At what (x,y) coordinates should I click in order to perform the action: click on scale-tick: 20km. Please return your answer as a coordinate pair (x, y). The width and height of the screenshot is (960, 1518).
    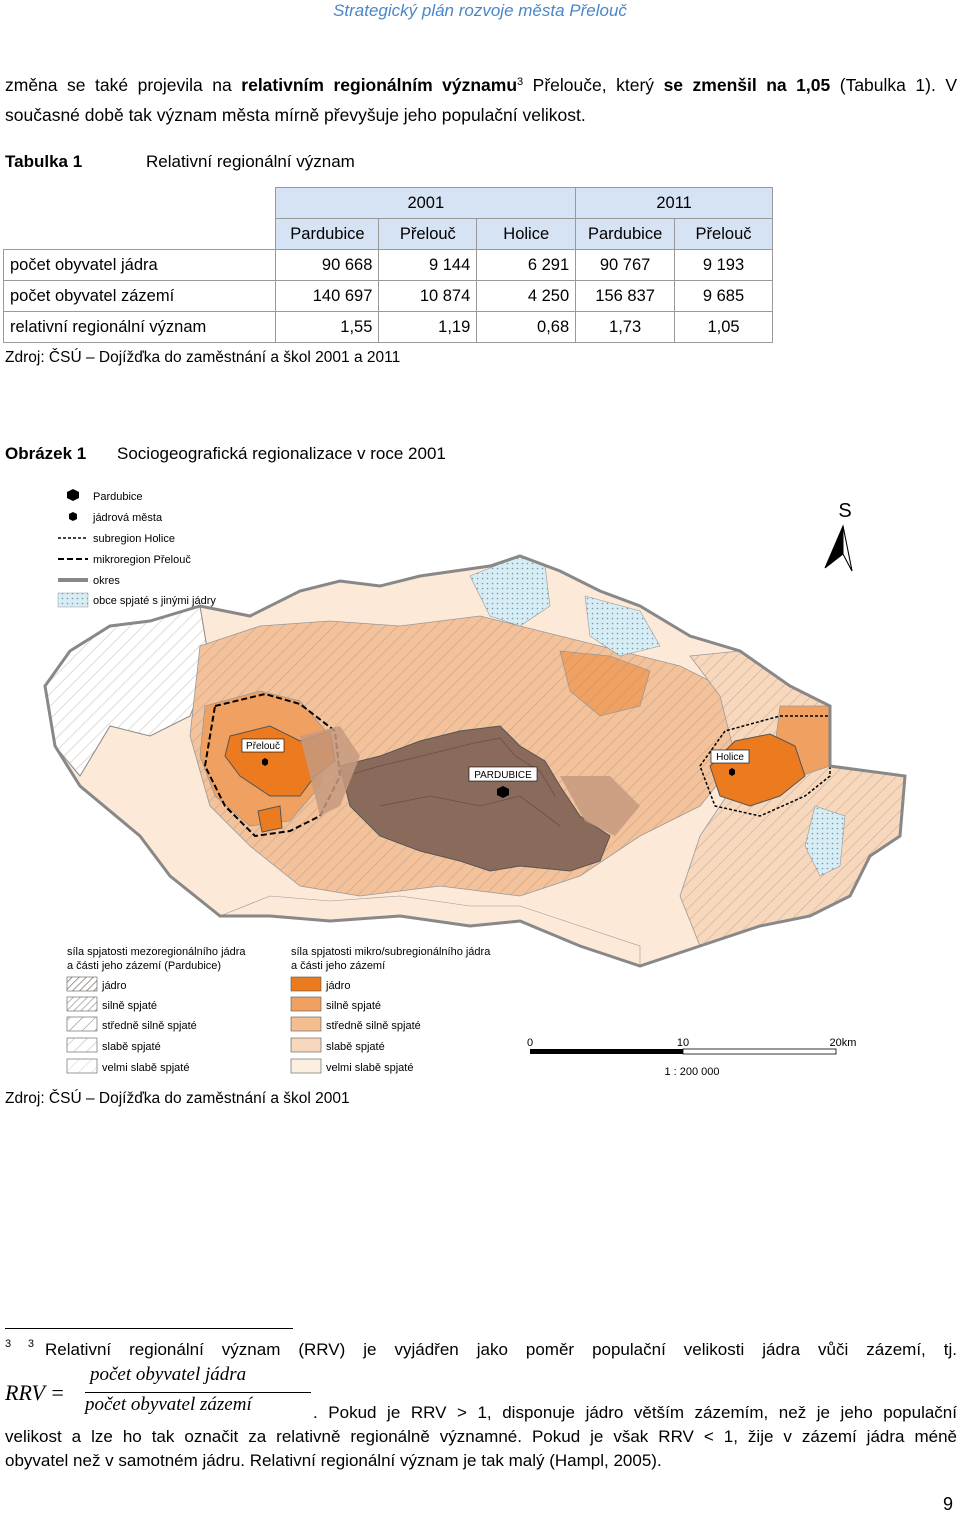
    Looking at the image, I should click on (843, 1043).